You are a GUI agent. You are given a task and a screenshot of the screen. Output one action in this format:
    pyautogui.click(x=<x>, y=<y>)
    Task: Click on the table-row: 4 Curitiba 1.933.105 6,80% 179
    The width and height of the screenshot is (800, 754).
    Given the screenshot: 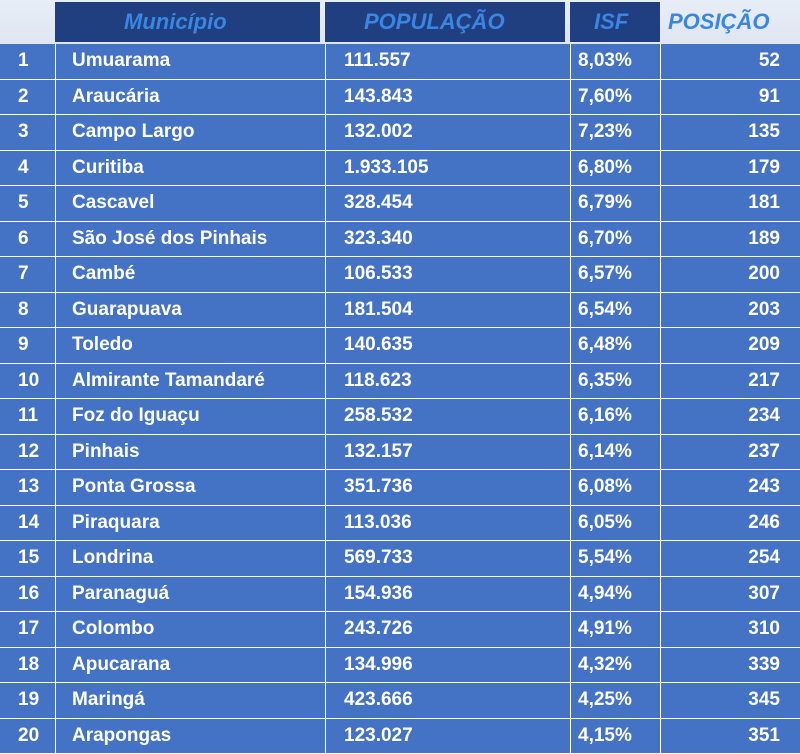 What is the action you would take?
    pyautogui.click(x=400, y=168)
    